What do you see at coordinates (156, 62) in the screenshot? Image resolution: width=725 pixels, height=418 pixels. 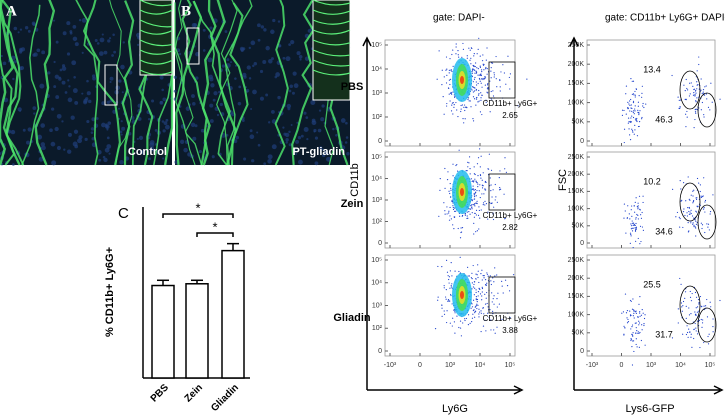 I see `inset-edge` at bounding box center [156, 62].